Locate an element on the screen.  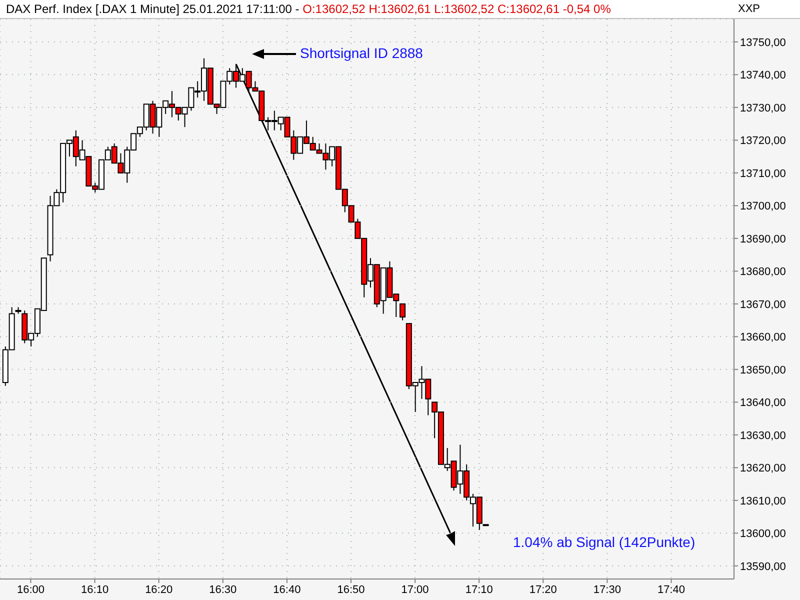
x-tick-label: 17:40 is located at coordinates (671, 590).